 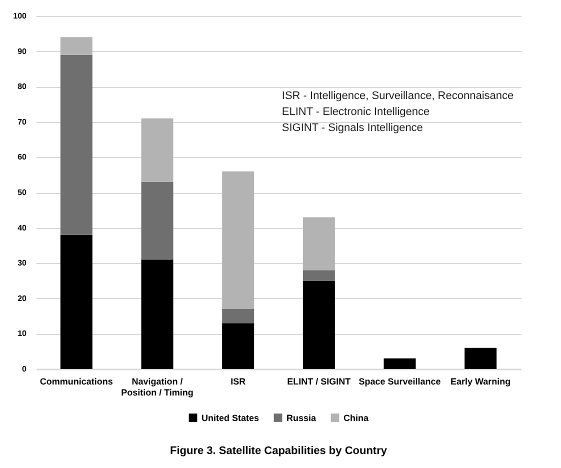 What do you see at coordinates (399, 381) in the screenshot?
I see `x-tick-label: Space Surveillance` at bounding box center [399, 381].